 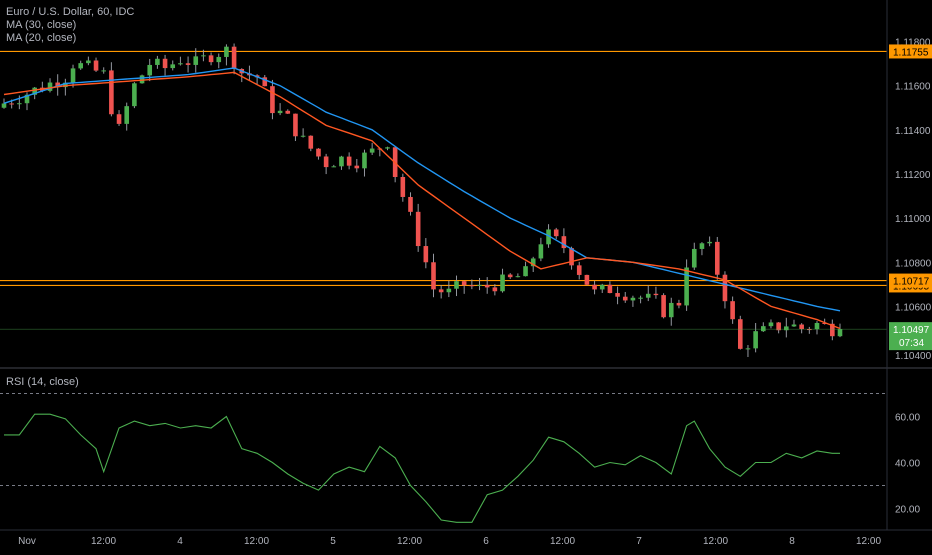 I want to click on symbol-title: Euro / U.S. Dollar, 60, IDC, so click(x=70, y=12).